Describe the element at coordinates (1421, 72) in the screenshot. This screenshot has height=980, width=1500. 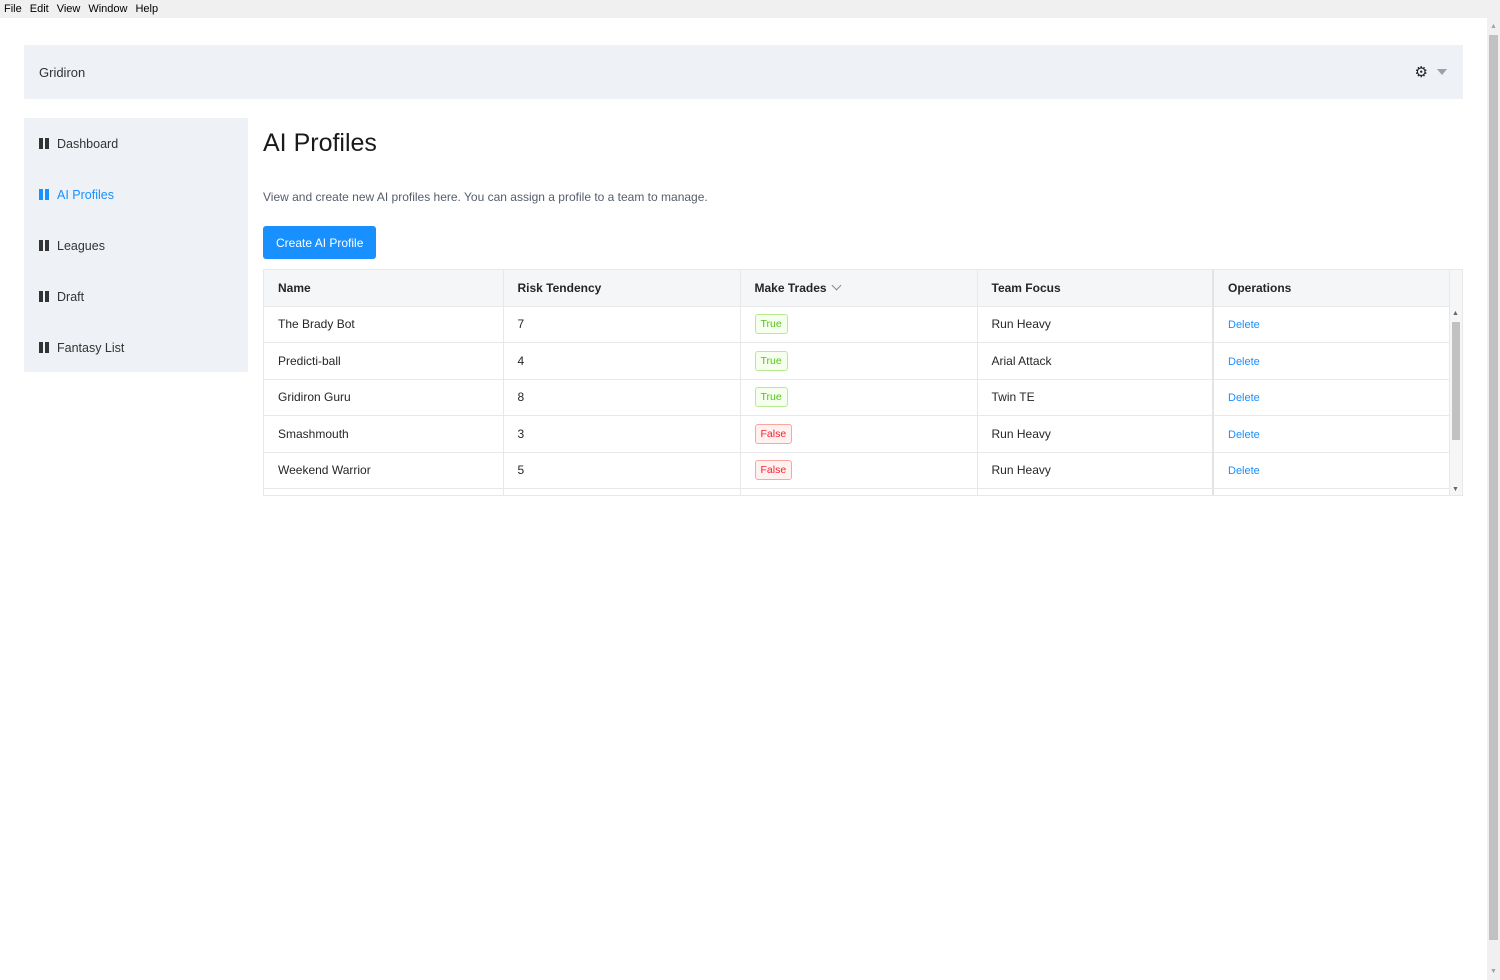
I see `gear-icon: ⚙` at that location.